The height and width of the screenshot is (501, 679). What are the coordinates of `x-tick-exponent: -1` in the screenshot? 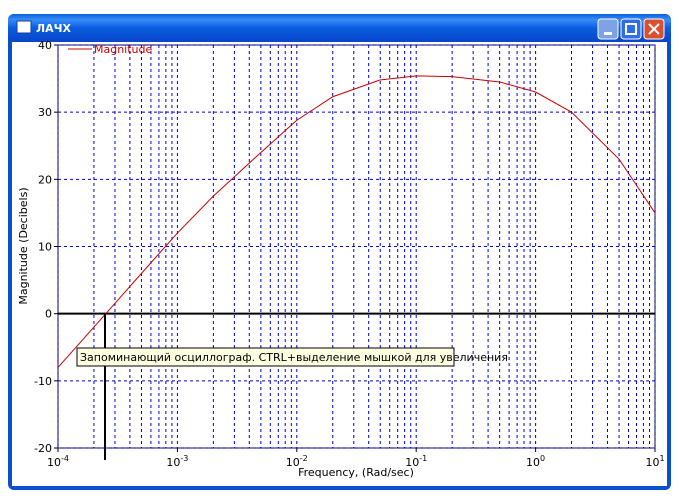 It's located at (423, 458).